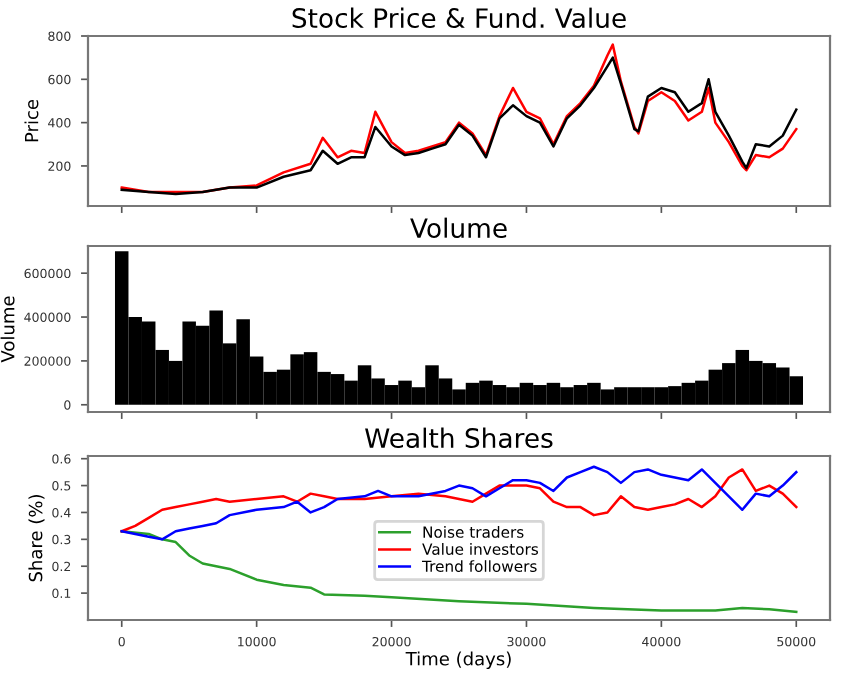  What do you see at coordinates (458, 660) in the screenshot?
I see `x-axis-title: Time (days)` at bounding box center [458, 660].